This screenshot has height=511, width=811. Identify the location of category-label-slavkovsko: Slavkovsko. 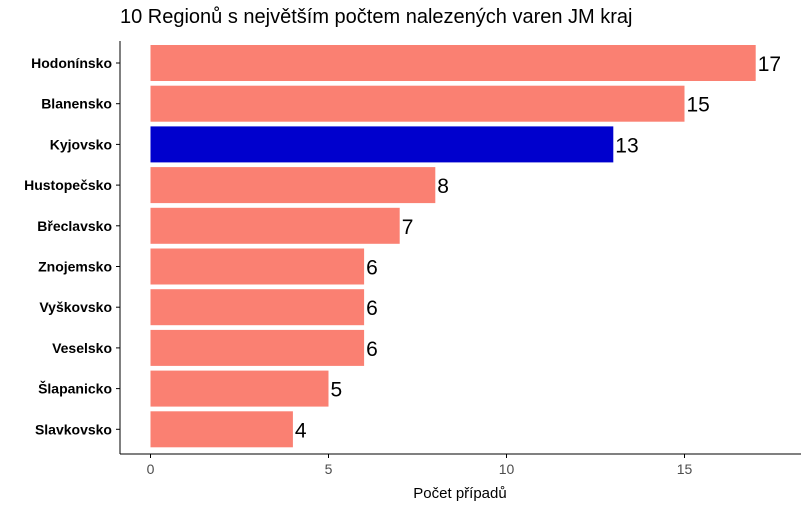
(73, 429).